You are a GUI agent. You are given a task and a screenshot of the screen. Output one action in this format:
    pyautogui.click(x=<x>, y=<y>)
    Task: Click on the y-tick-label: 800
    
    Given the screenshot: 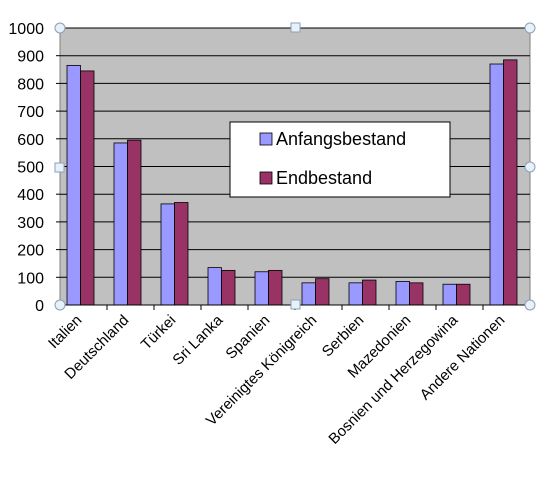 What is the action you would take?
    pyautogui.click(x=30, y=84)
    